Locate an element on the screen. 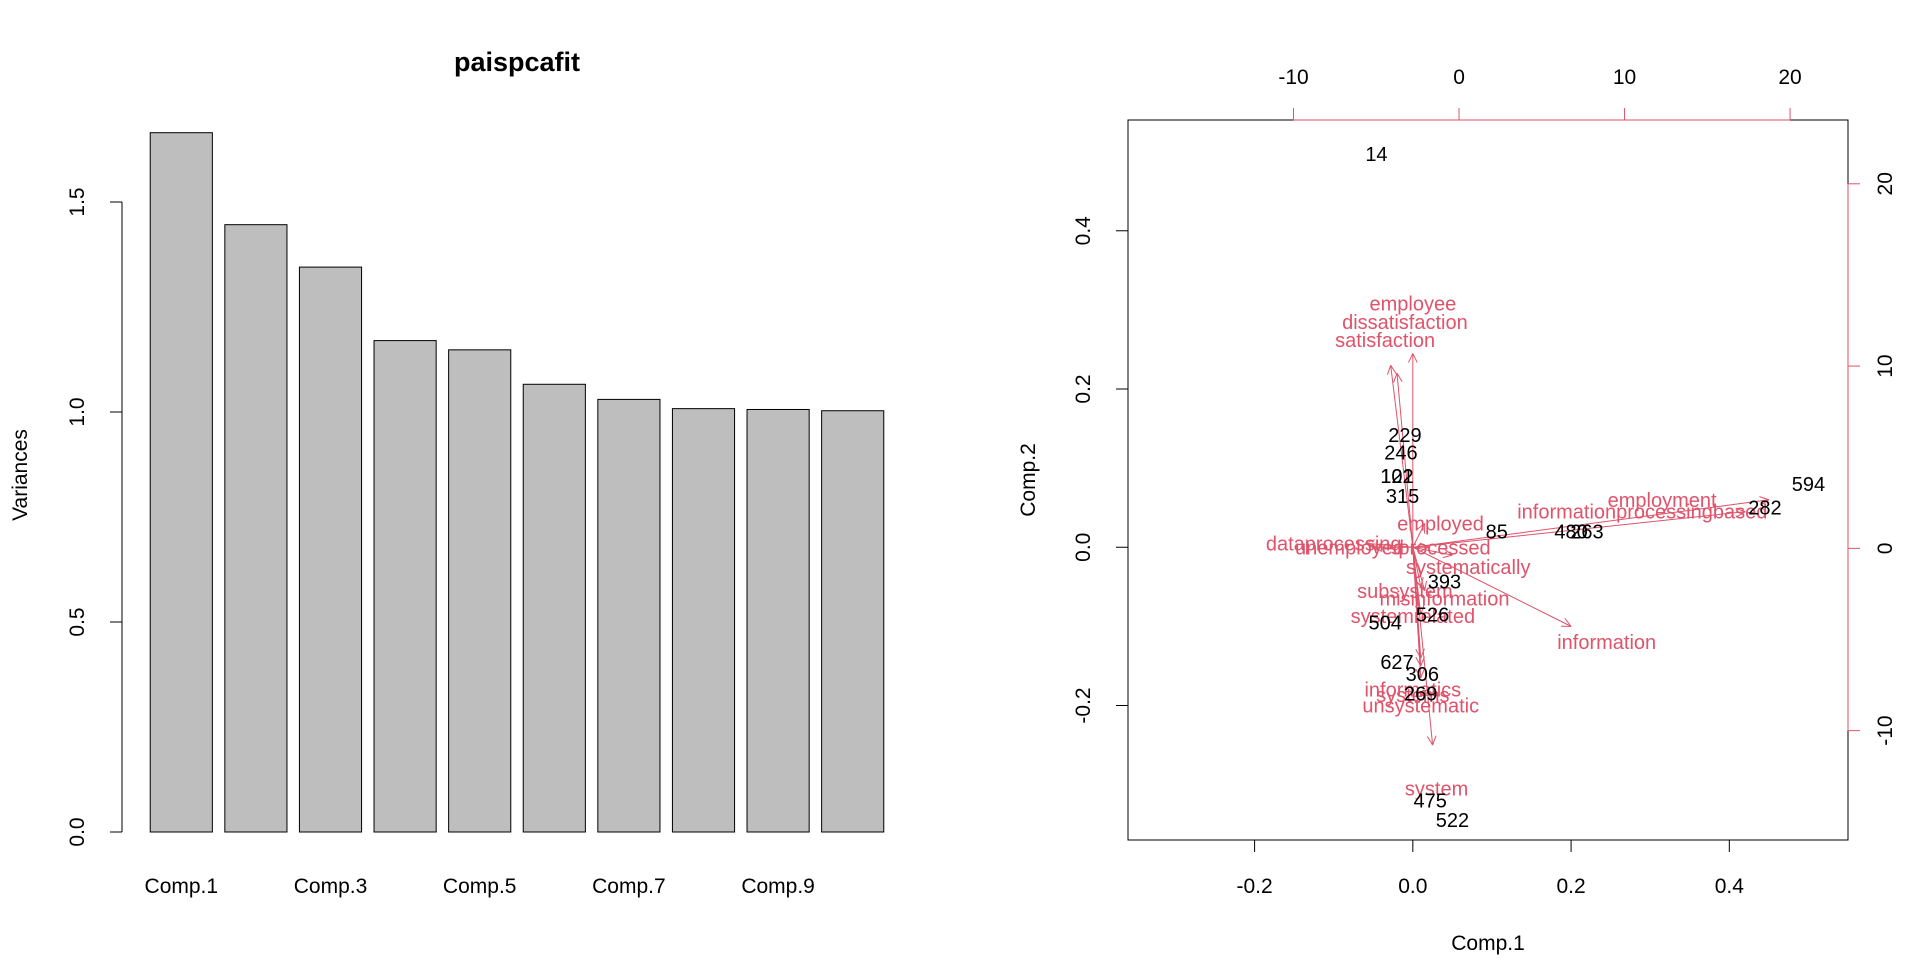 Image resolution: width=1920 pixels, height=975 pixels. observation-label: 315 is located at coordinates (1402, 497).